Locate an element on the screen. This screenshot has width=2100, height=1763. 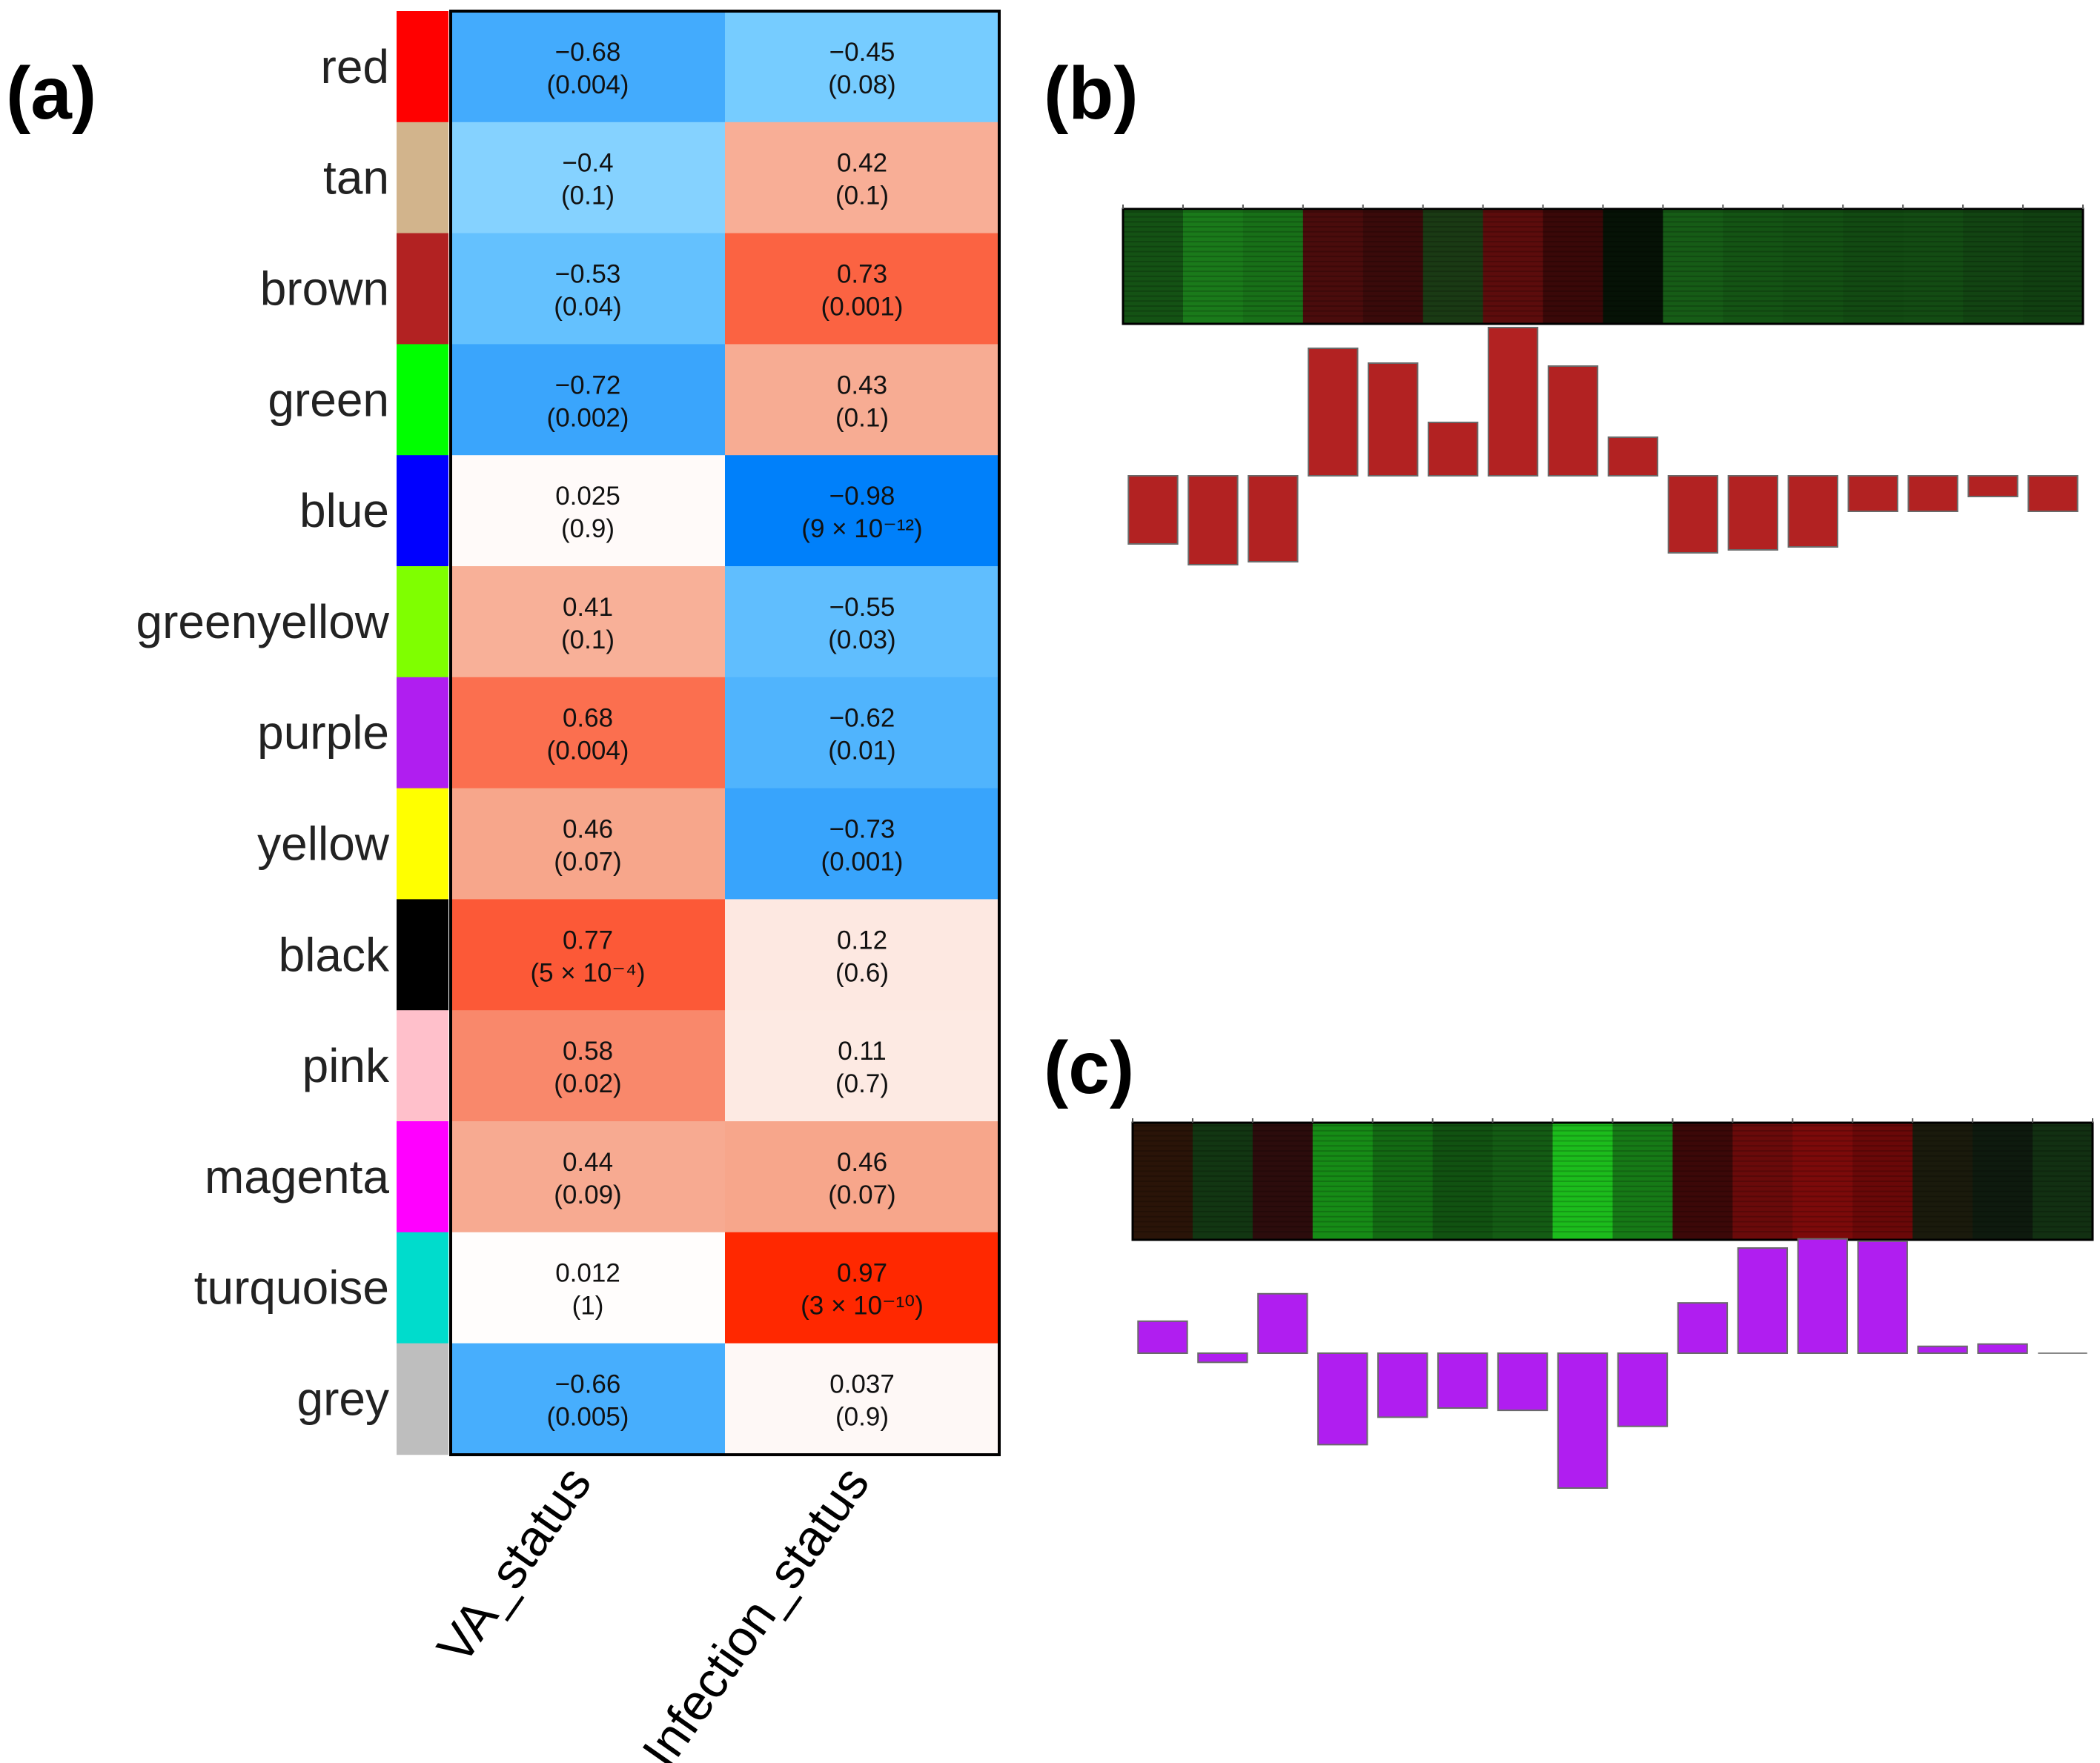
purple-expression-heatmap is located at coordinates (1612, 1179).